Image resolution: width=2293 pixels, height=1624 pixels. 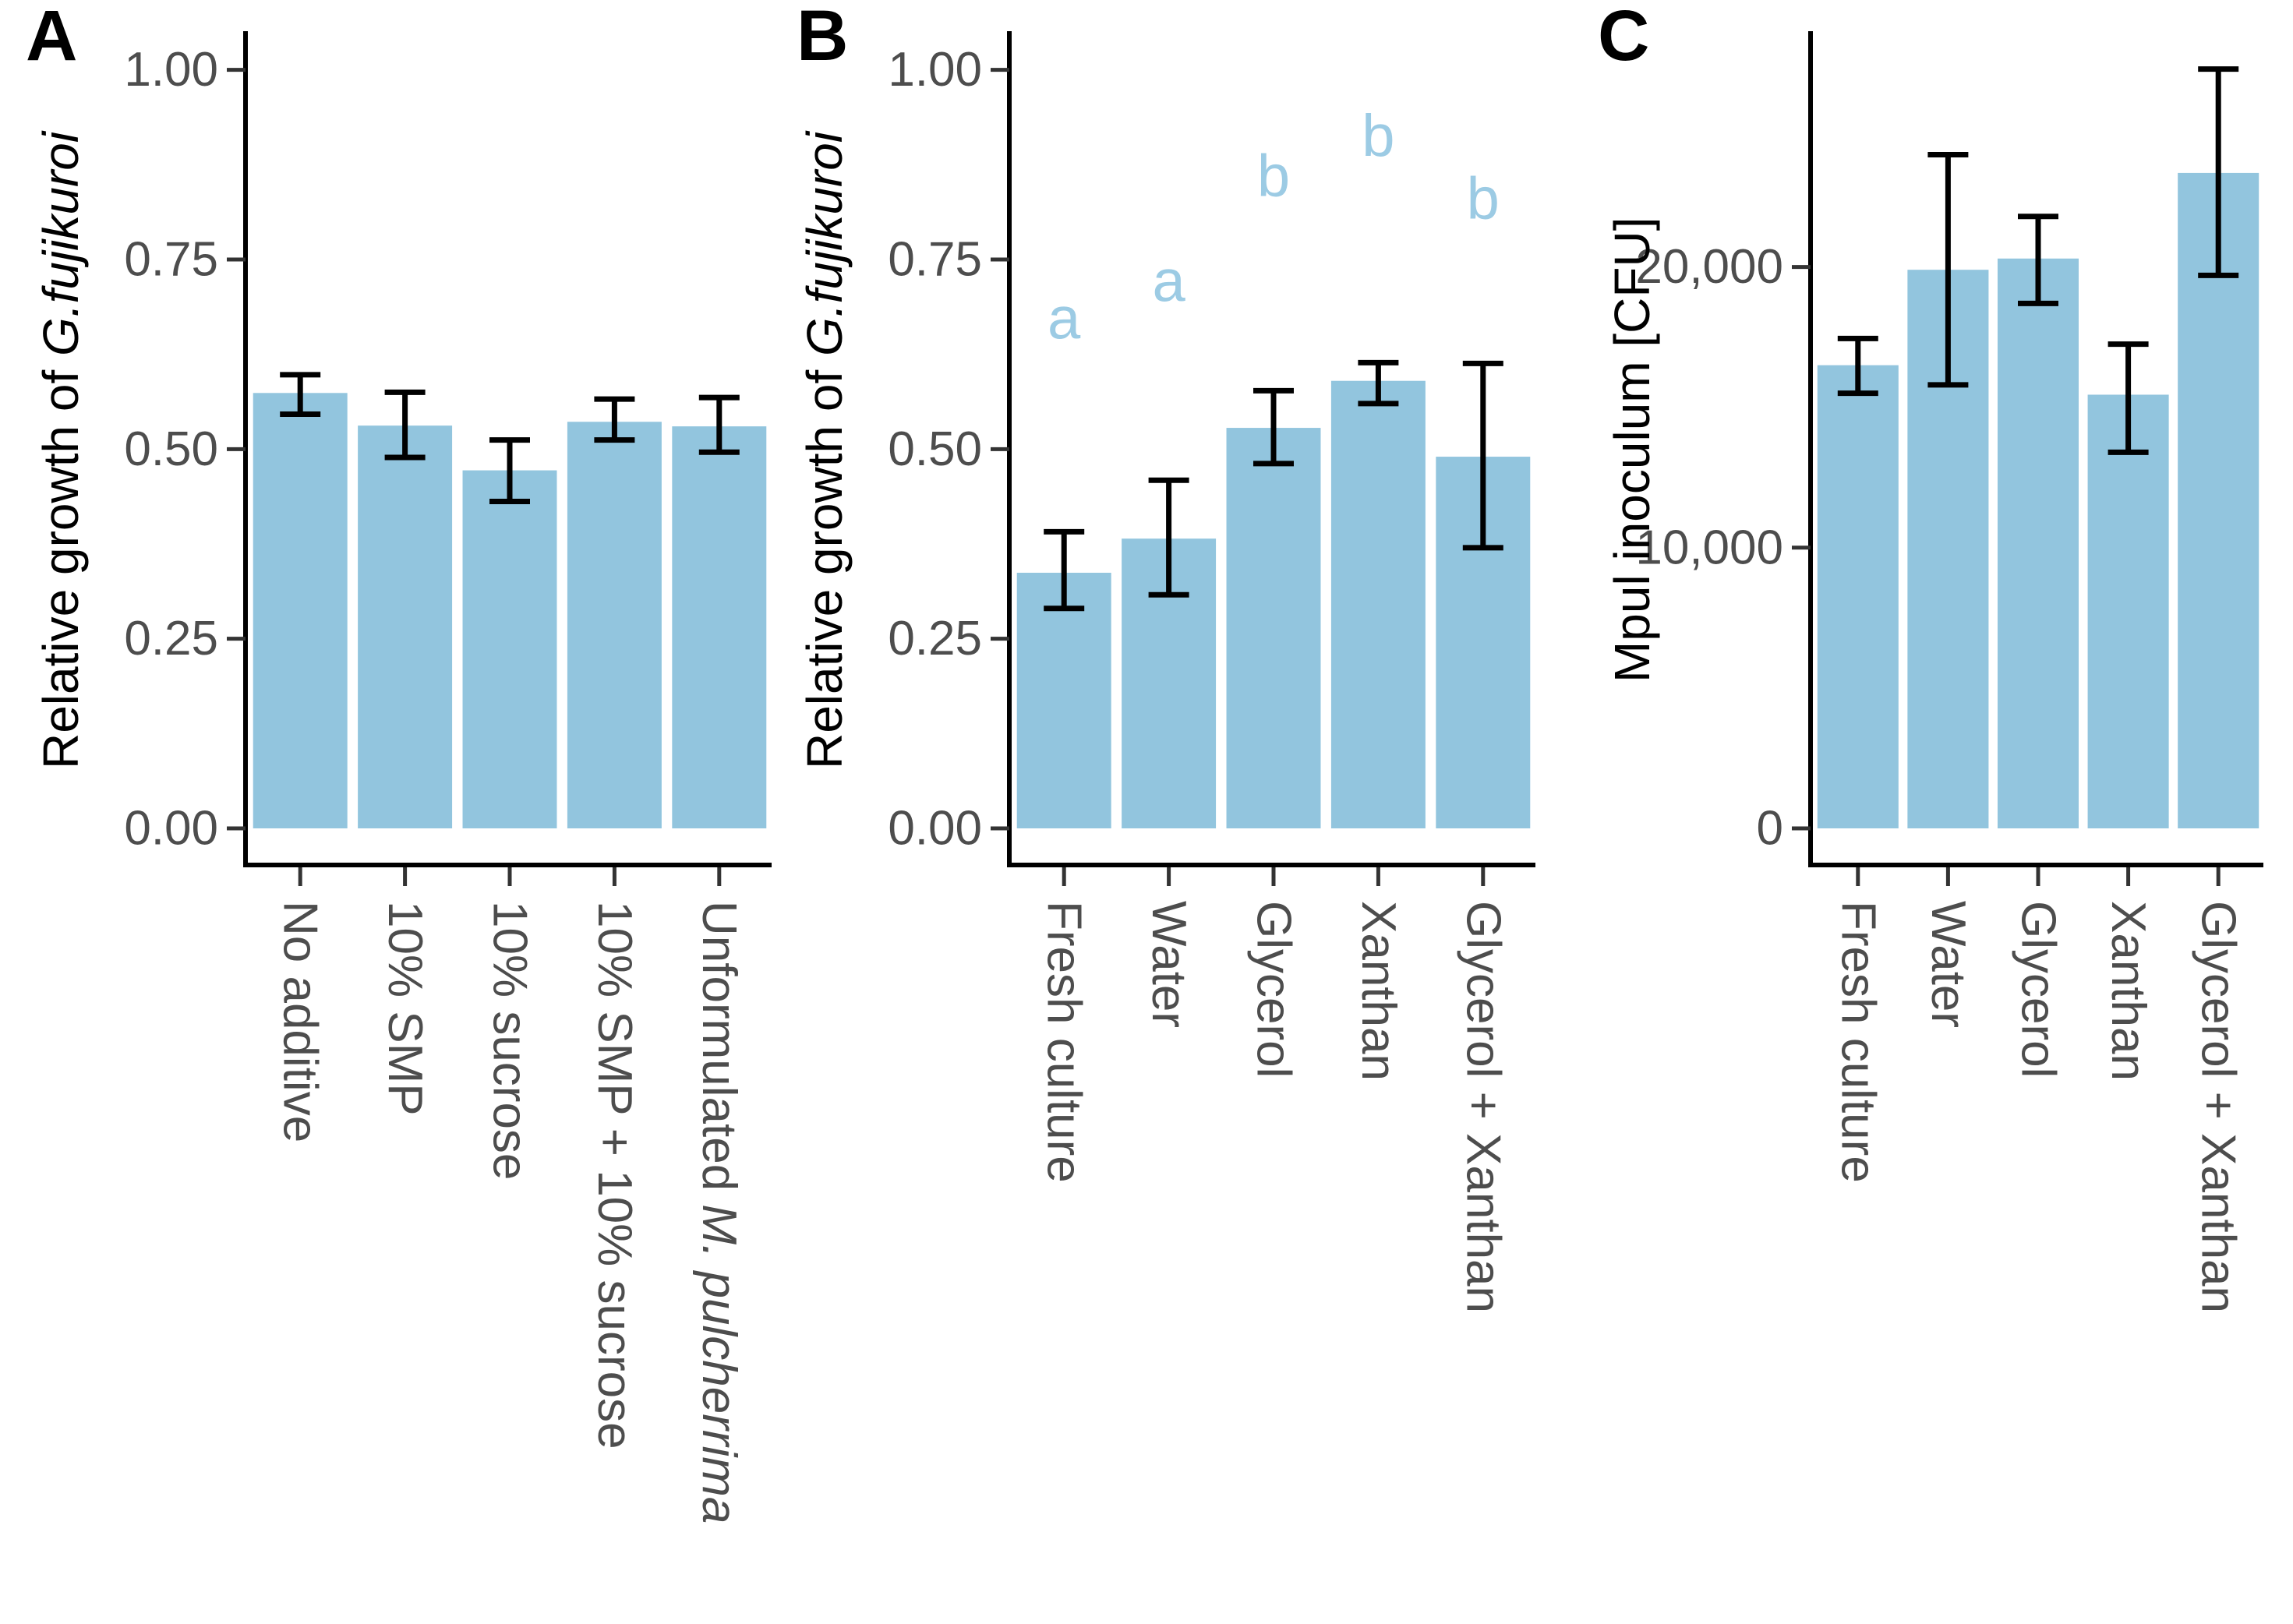 I want to click on x-tick-label: 10% SMP + 10% sucrose, so click(x=614, y=1175).